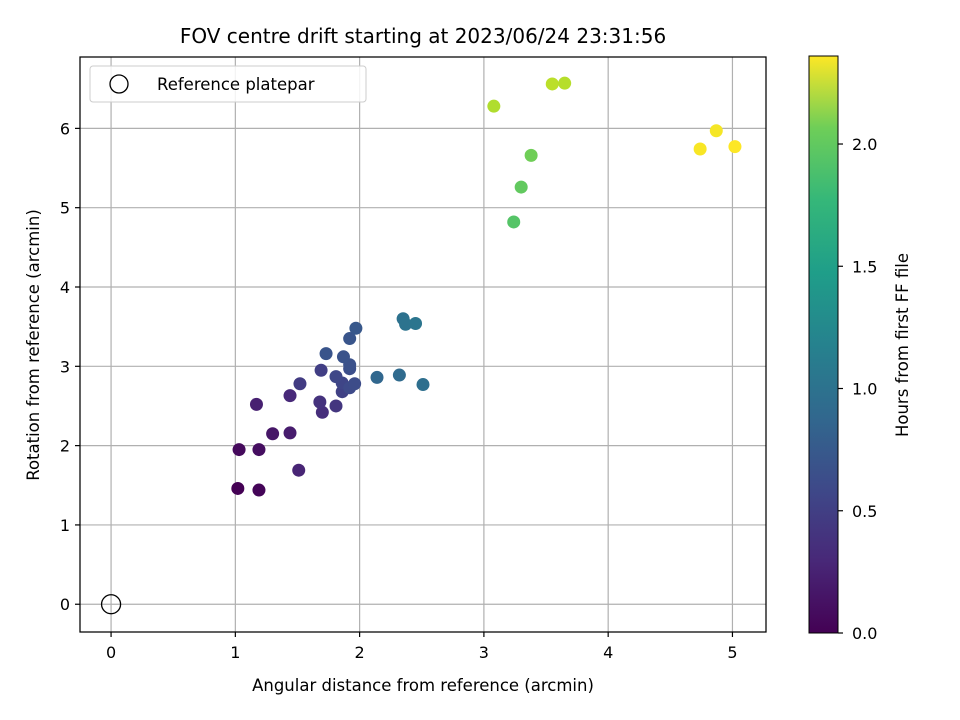  I want to click on legend: Reference platepar, so click(228, 84).